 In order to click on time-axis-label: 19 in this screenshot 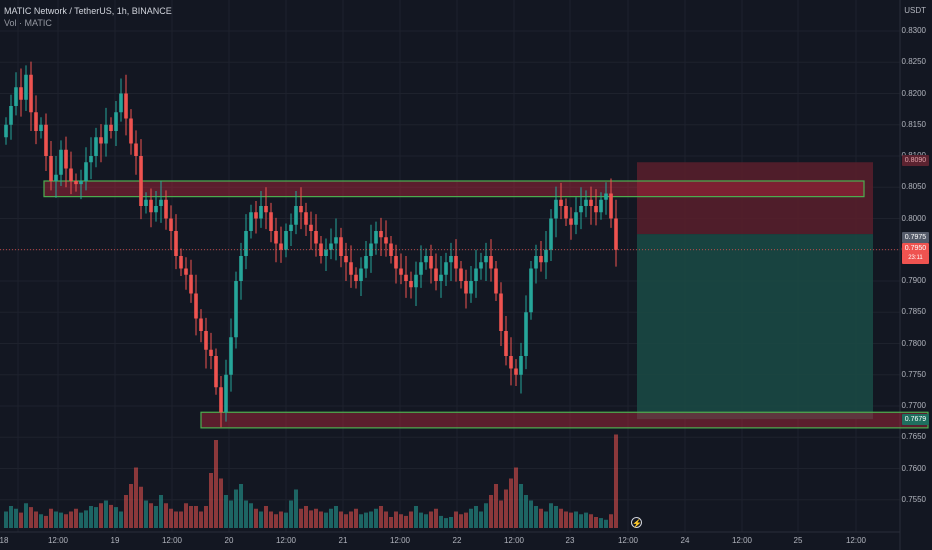, I will do `click(115, 540)`.